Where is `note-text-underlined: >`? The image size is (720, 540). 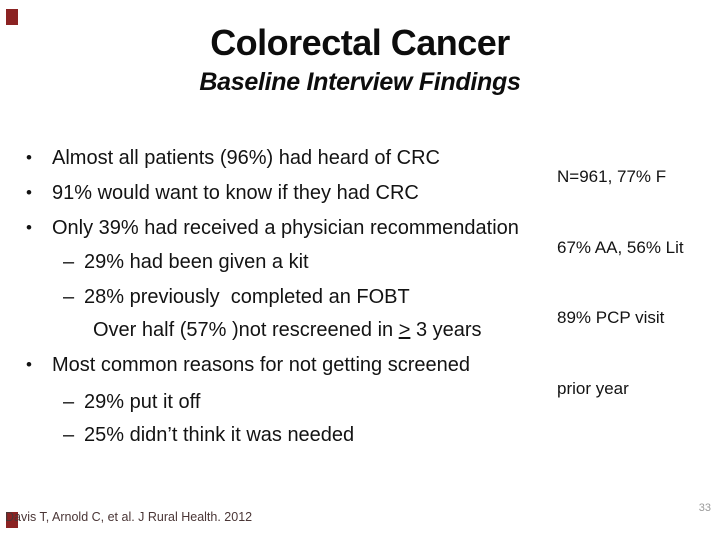 note-text-underlined: > is located at coordinates (404, 330).